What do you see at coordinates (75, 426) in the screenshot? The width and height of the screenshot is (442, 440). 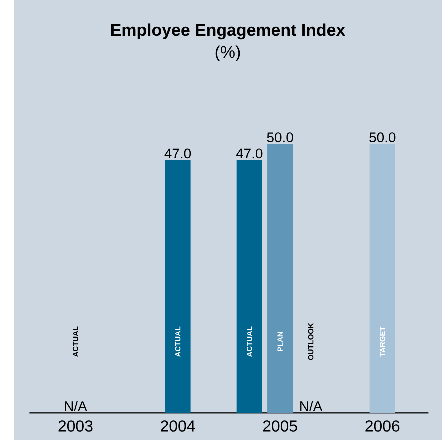 I see `x-tick-label: 2003` at bounding box center [75, 426].